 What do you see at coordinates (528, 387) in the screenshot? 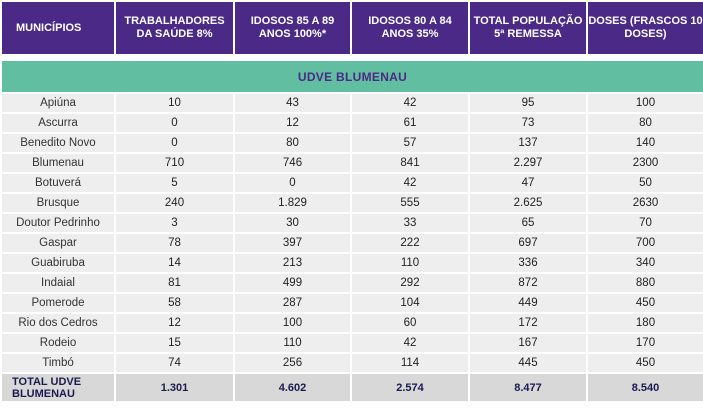
I see `total-populacao: 8.477` at bounding box center [528, 387].